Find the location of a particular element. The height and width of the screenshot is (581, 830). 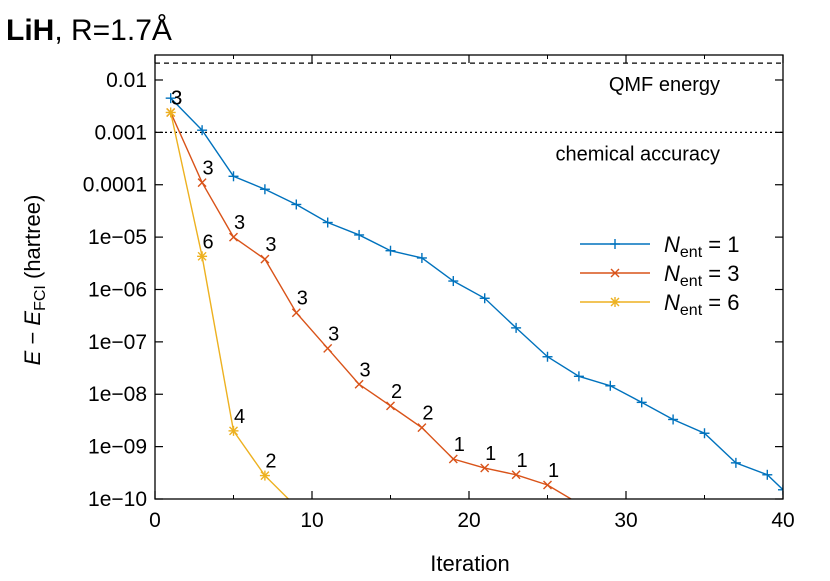

series-1-point-label-10: 1 is located at coordinates (490, 454).